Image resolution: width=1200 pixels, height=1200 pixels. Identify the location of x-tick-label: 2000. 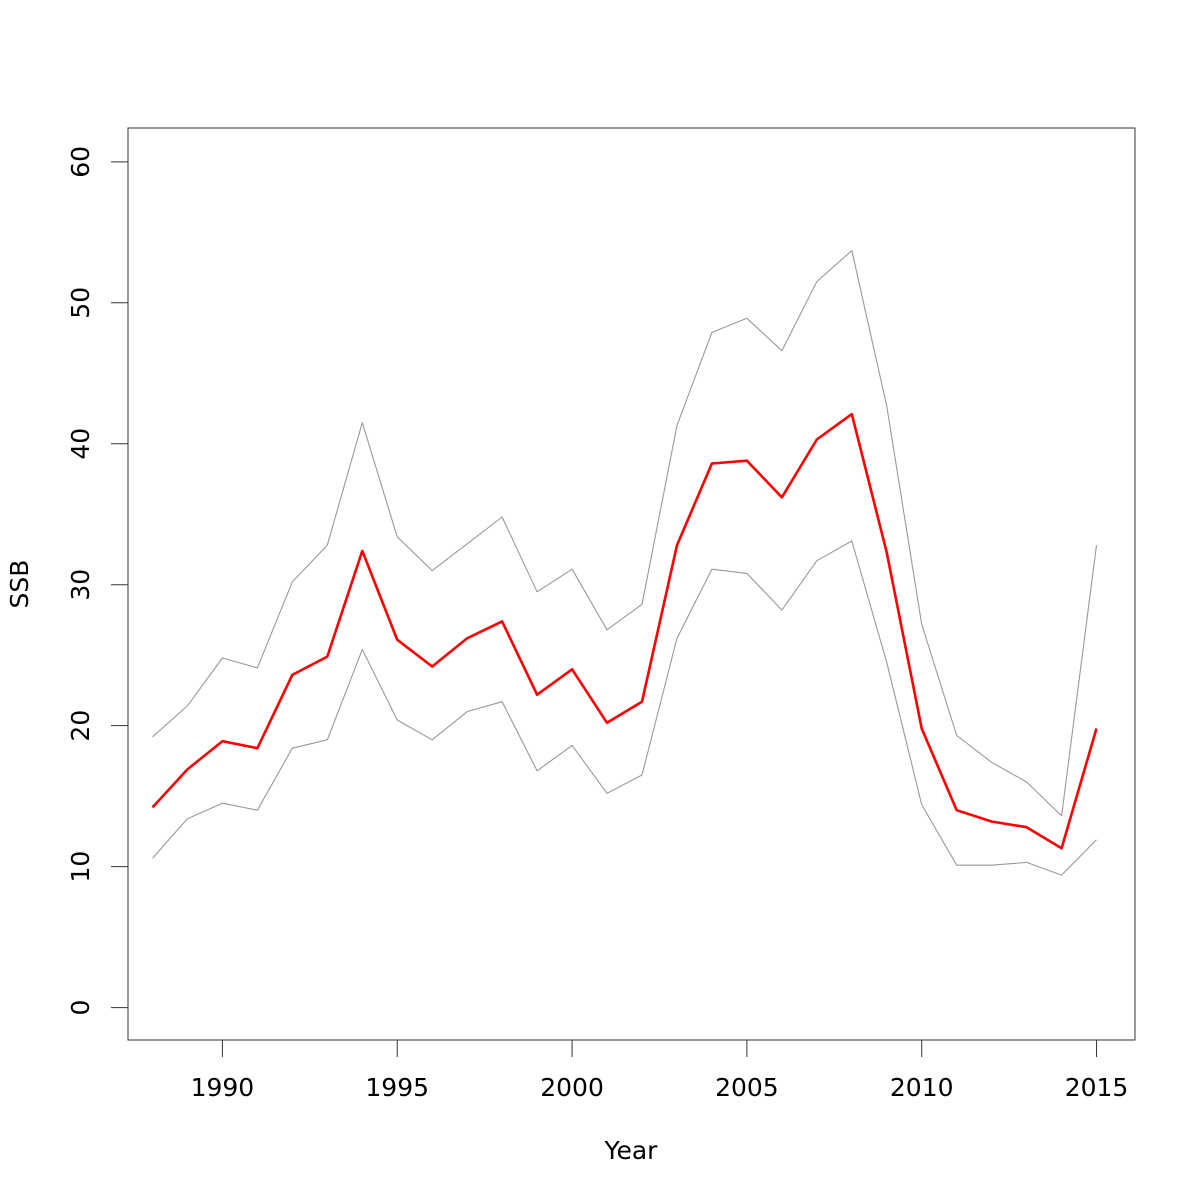
(572, 1087).